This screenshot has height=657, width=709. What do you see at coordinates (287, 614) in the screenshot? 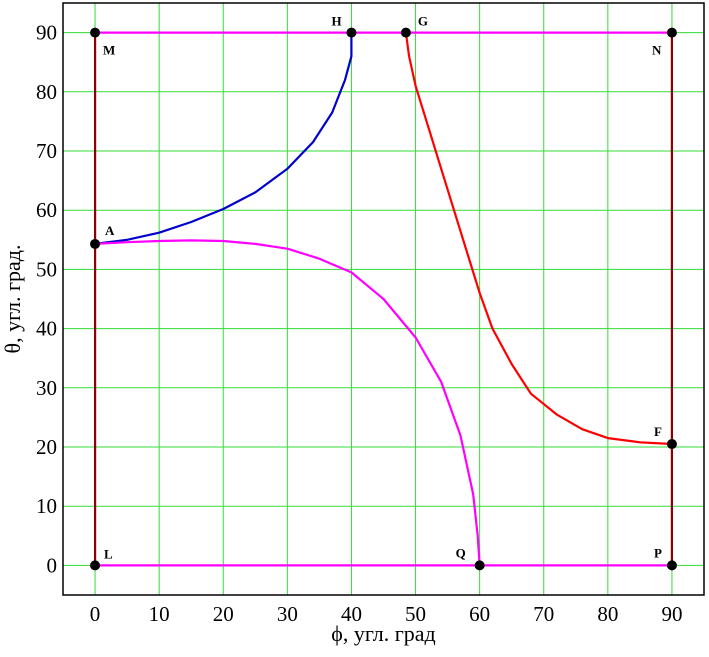
I see `x-tick-label: 30` at bounding box center [287, 614].